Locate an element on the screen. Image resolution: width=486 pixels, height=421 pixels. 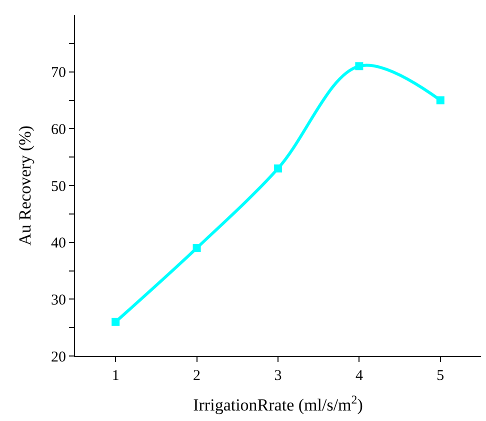
y-tick-label: 20 is located at coordinates (58, 357).